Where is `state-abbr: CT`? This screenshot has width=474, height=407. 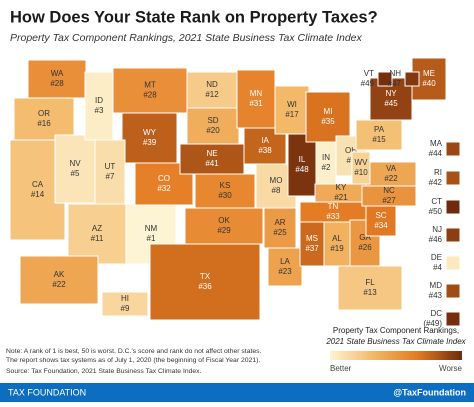
state-abbr: CT is located at coordinates (436, 201).